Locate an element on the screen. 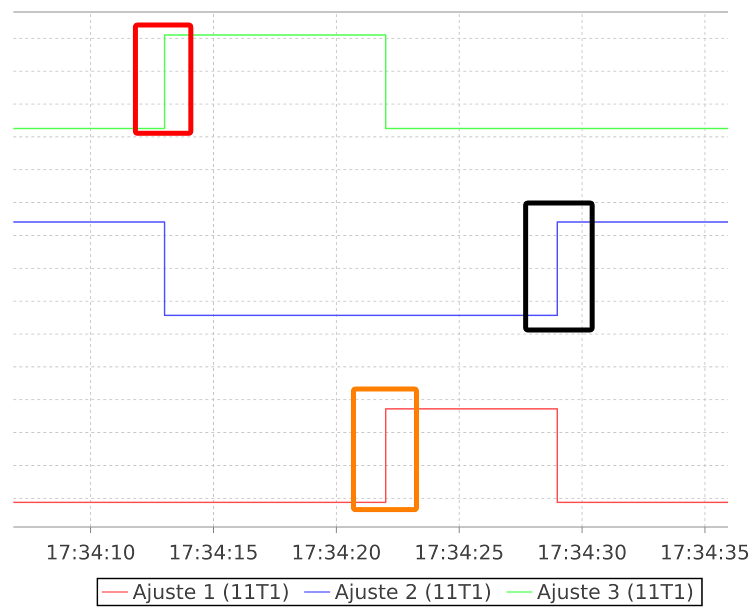 Image resolution: width=755 pixels, height=608 pixels. x-tick-label: 17:34:35 is located at coordinates (705, 552).